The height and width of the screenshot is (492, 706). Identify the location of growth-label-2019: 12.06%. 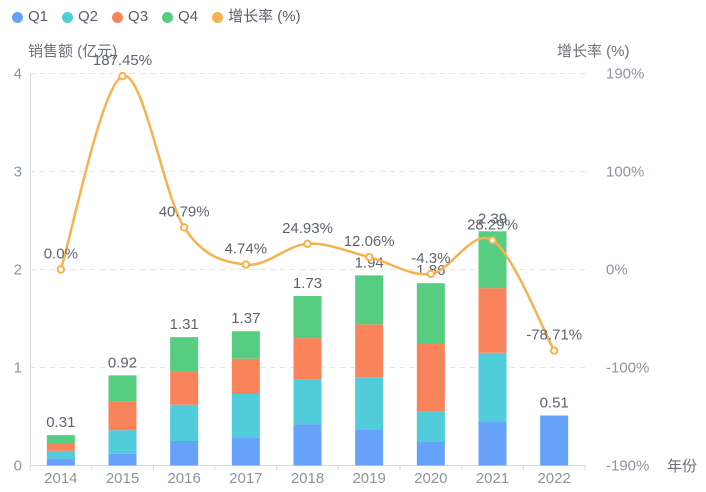
(369, 241).